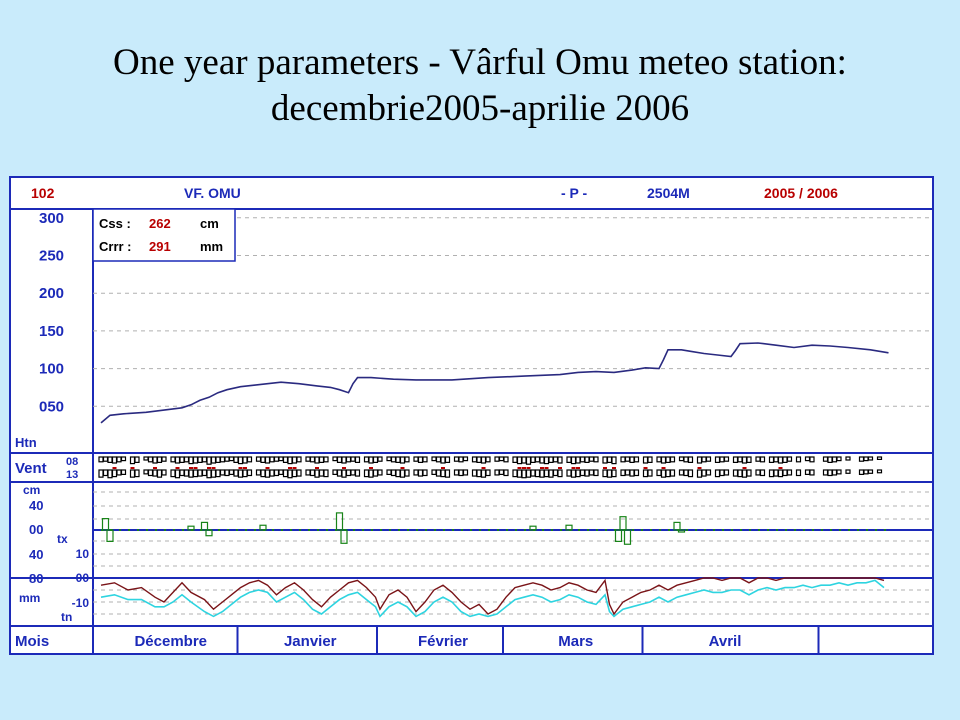 Image resolution: width=960 pixels, height=720 pixels. What do you see at coordinates (164, 235) in the screenshot?
I see `stats-box: Css : 262 cm Crrr : 291 mm` at bounding box center [164, 235].